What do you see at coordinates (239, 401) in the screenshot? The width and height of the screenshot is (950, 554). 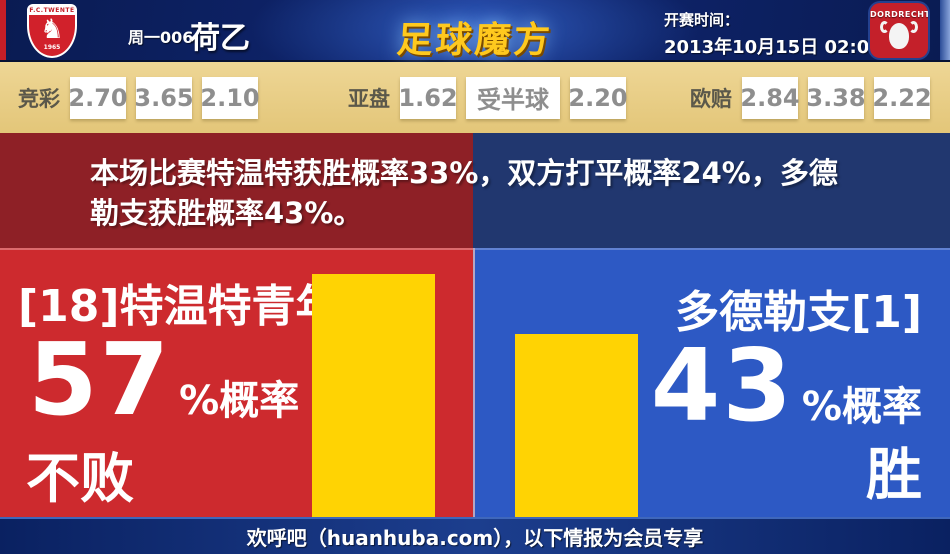 I see `home-probability-suffix: %概率` at bounding box center [239, 401].